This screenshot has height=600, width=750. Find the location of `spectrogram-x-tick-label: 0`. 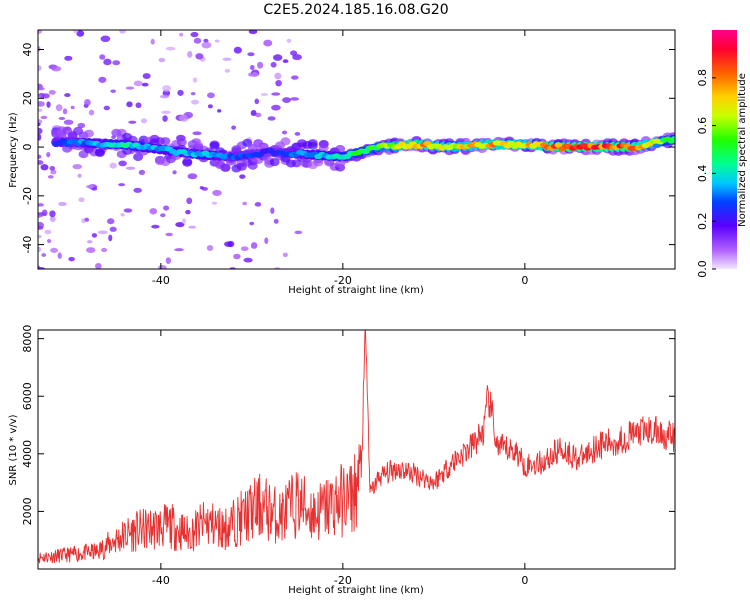

spectrogram-x-tick-label: 0 is located at coordinates (524, 280).